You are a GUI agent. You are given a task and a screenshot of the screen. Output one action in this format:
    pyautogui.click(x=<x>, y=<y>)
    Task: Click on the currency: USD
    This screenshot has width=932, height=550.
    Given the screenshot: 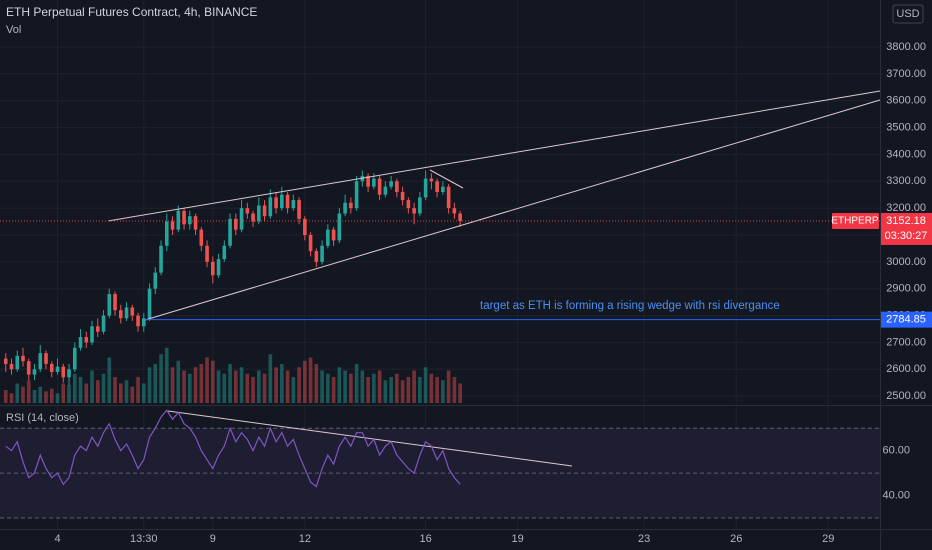 What is the action you would take?
    pyautogui.click(x=907, y=14)
    